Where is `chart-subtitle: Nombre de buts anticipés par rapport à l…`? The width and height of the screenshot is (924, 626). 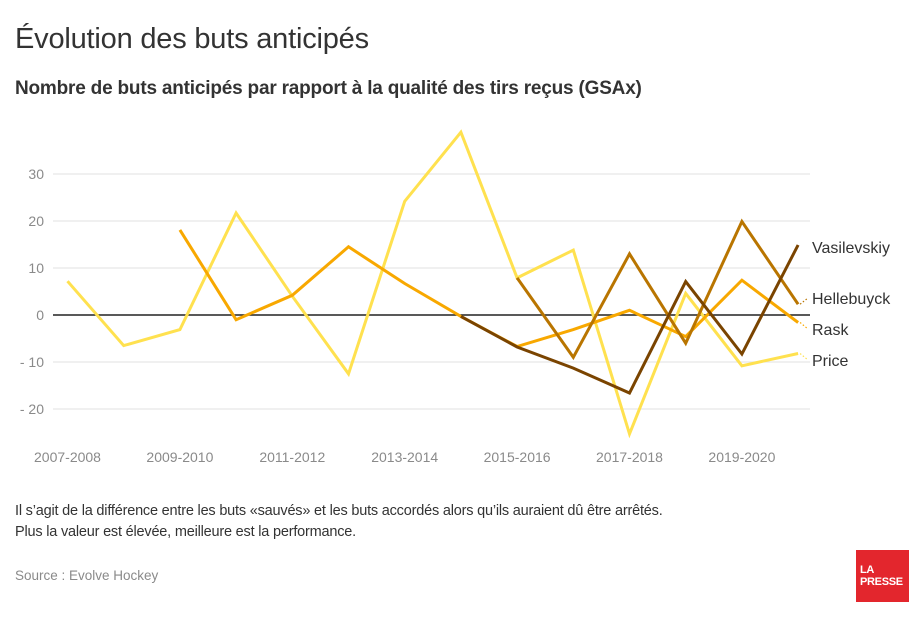
chart-subtitle: Nombre de buts anticipés par rapport à l… is located at coordinates (328, 88).